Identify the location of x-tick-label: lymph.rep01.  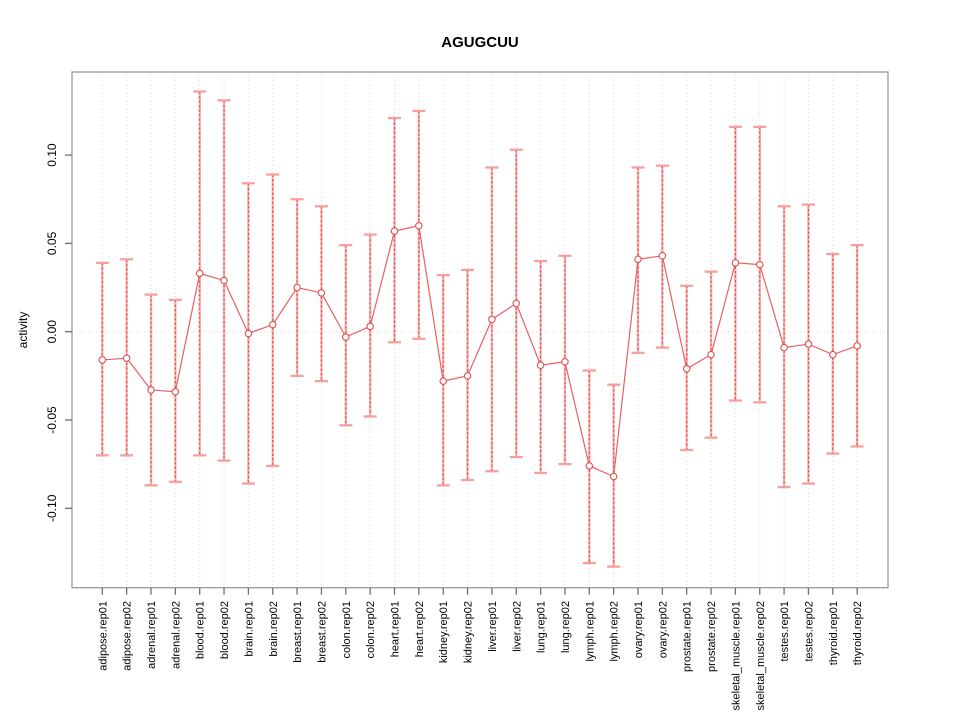
(590, 631).